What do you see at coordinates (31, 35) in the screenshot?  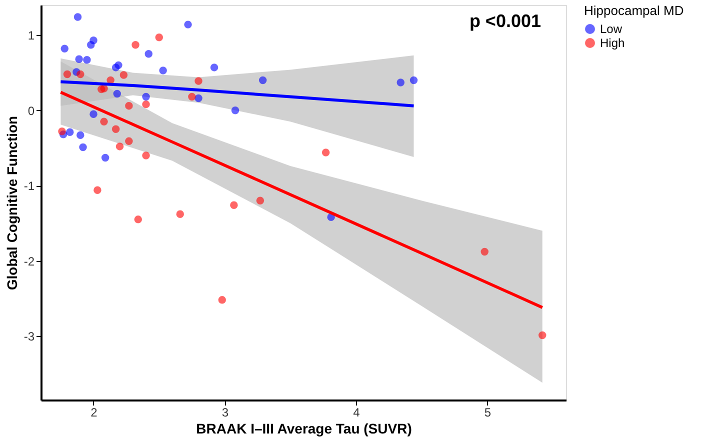 I see `y-tick-label: 1` at bounding box center [31, 35].